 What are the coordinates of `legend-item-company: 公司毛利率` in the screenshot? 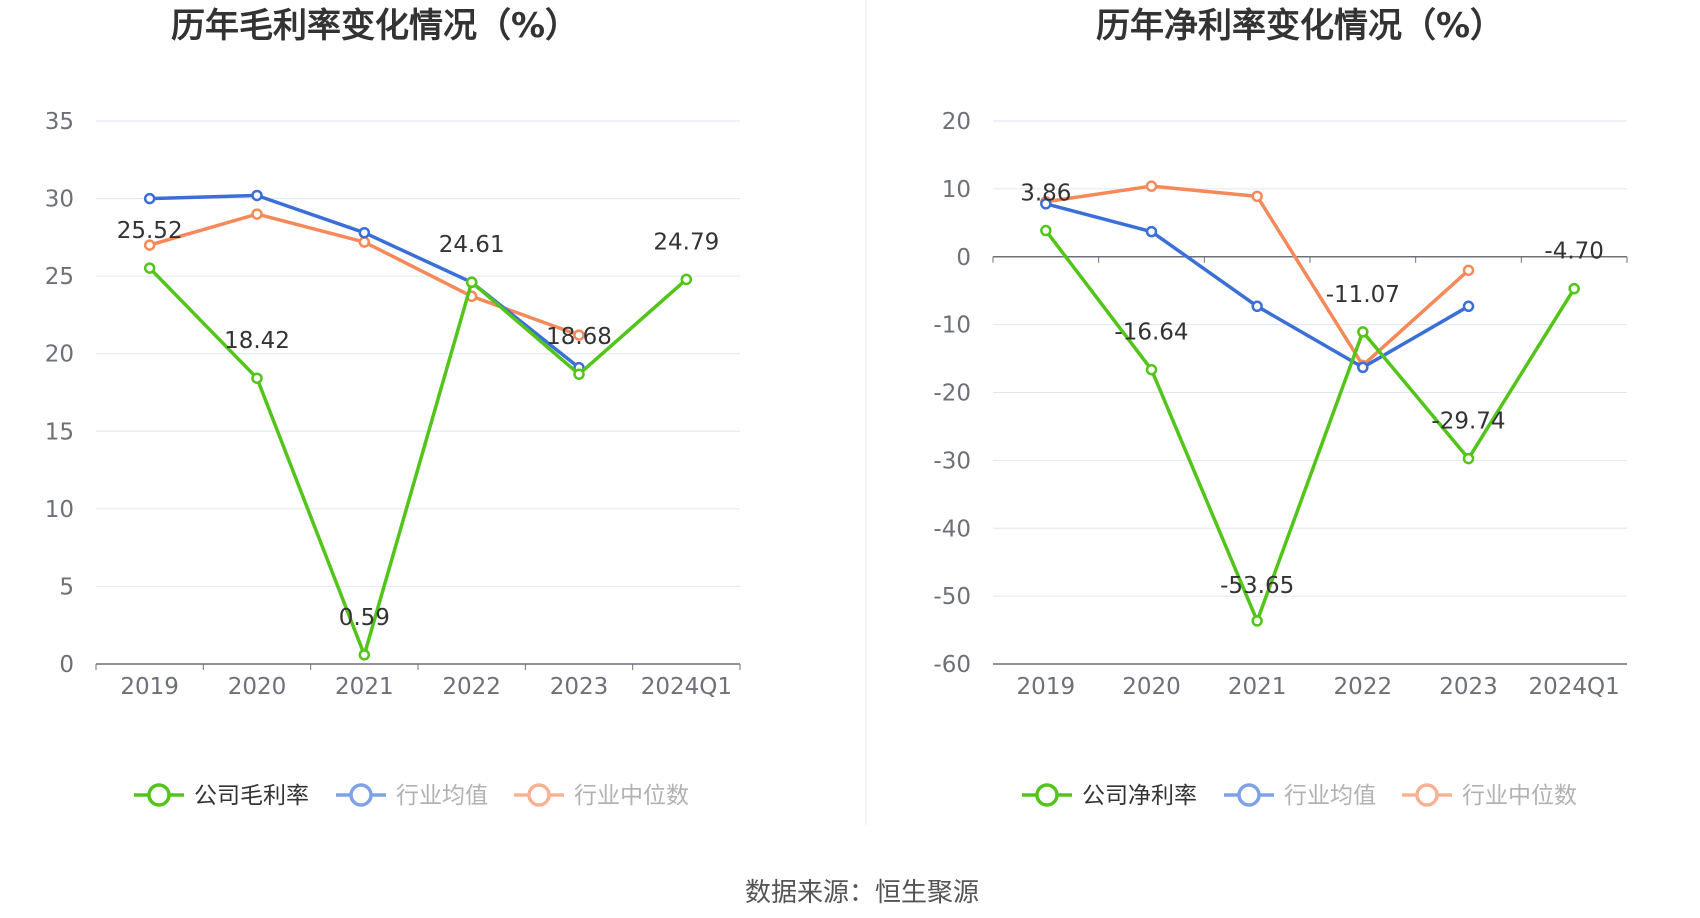 It's located at (221, 796).